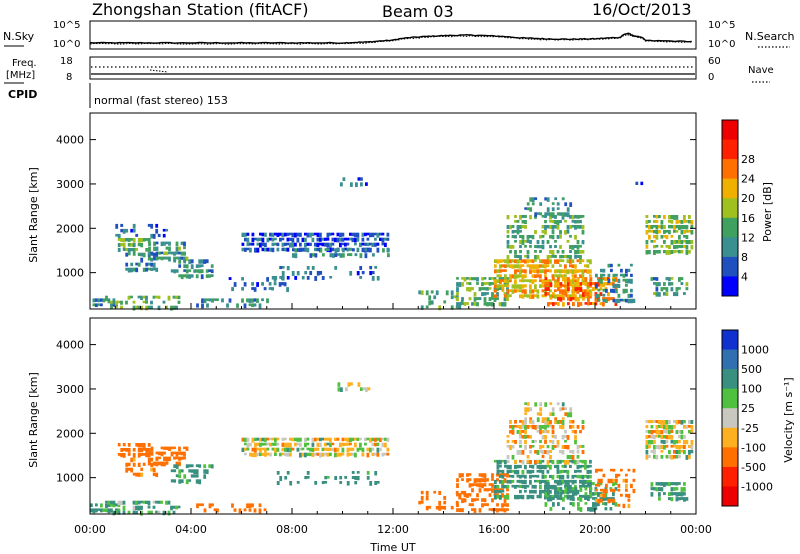  What do you see at coordinates (393, 529) in the screenshot?
I see `x-tick-label: 12:00` at bounding box center [393, 529].